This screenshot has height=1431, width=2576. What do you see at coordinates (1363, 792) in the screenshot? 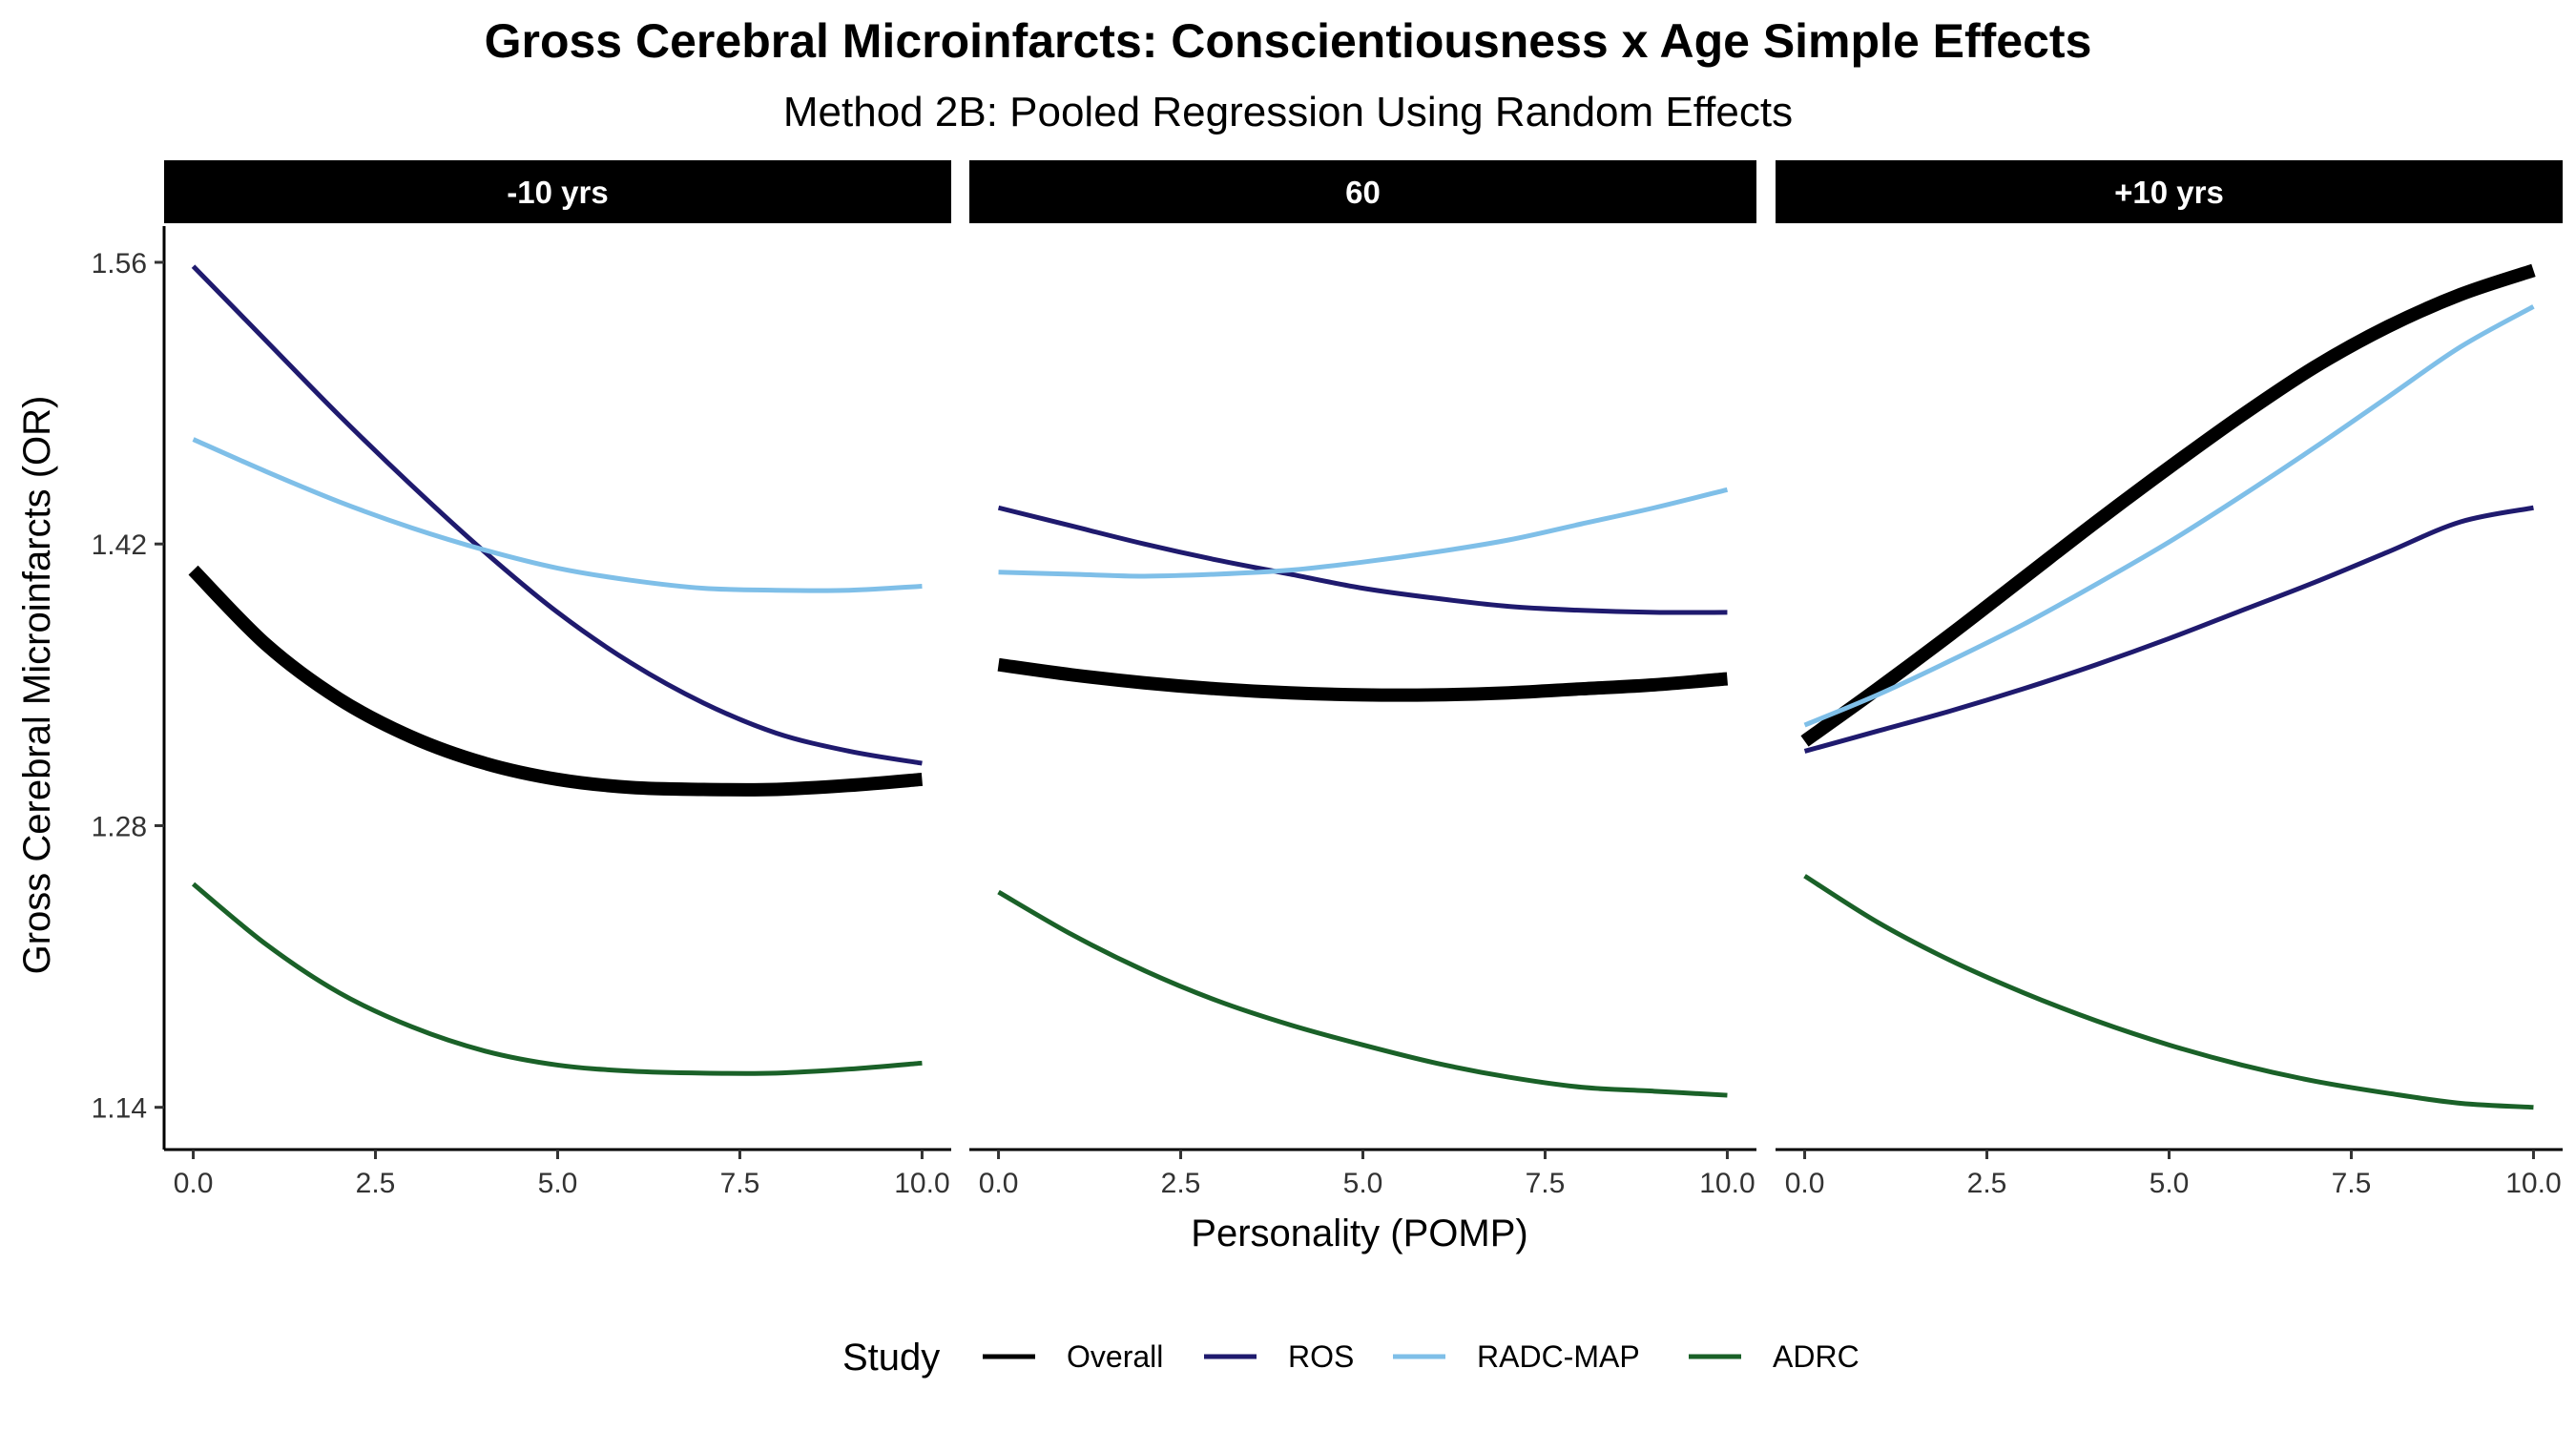
I see `series-group` at bounding box center [1363, 792].